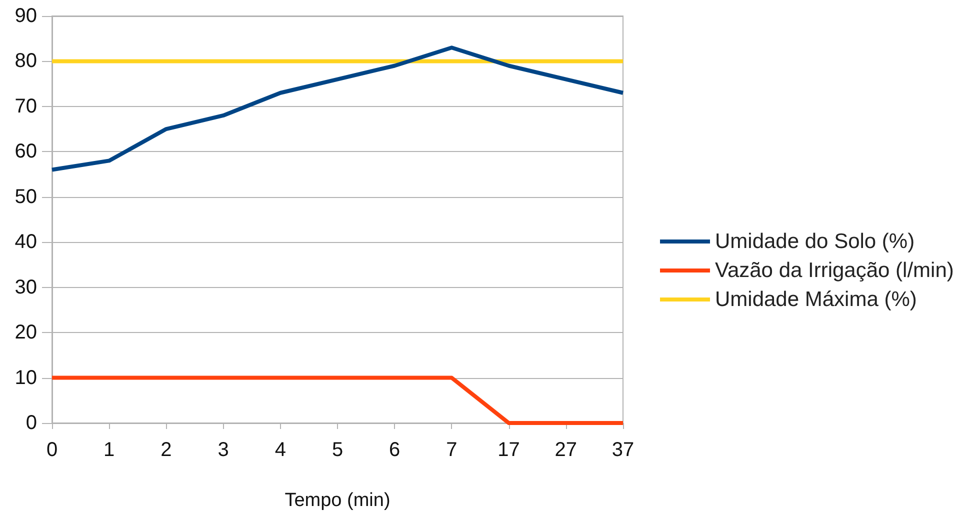 The height and width of the screenshot is (515, 957). I want to click on x-tick-label: 5, so click(338, 450).